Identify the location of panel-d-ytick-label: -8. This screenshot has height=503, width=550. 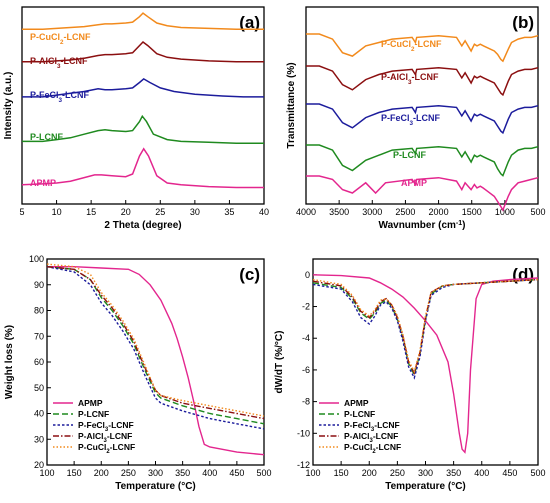
(306, 402).